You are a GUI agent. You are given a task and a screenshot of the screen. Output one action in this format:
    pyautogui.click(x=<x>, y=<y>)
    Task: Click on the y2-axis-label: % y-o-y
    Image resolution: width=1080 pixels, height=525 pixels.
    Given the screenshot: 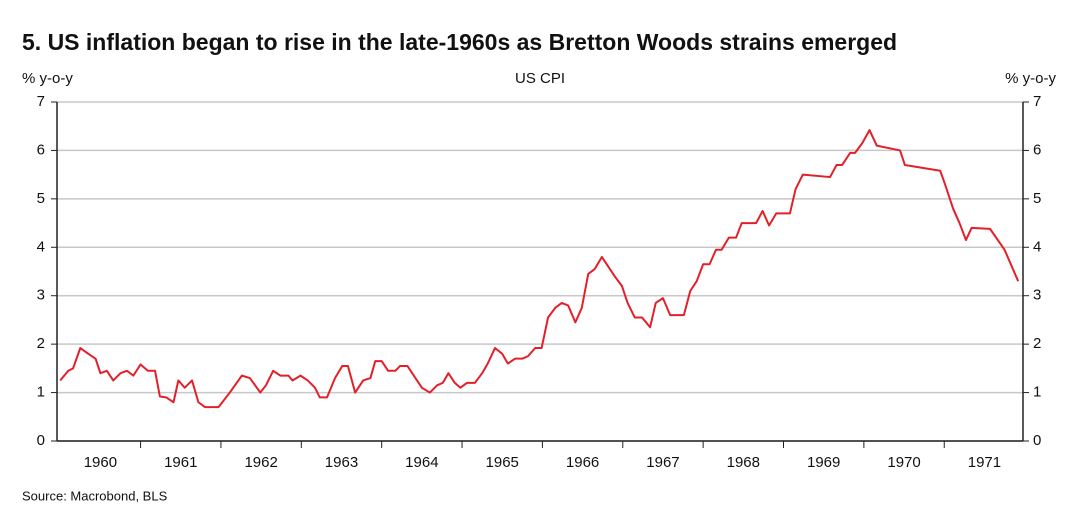 What is the action you would take?
    pyautogui.click(x=1030, y=78)
    